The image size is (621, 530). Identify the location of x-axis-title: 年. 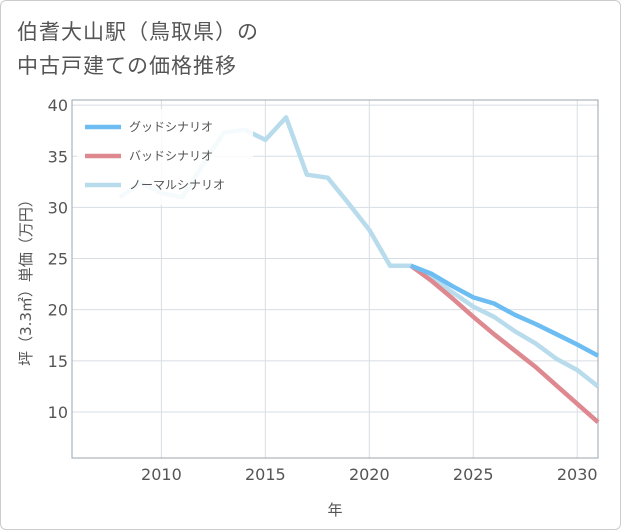
(334, 510).